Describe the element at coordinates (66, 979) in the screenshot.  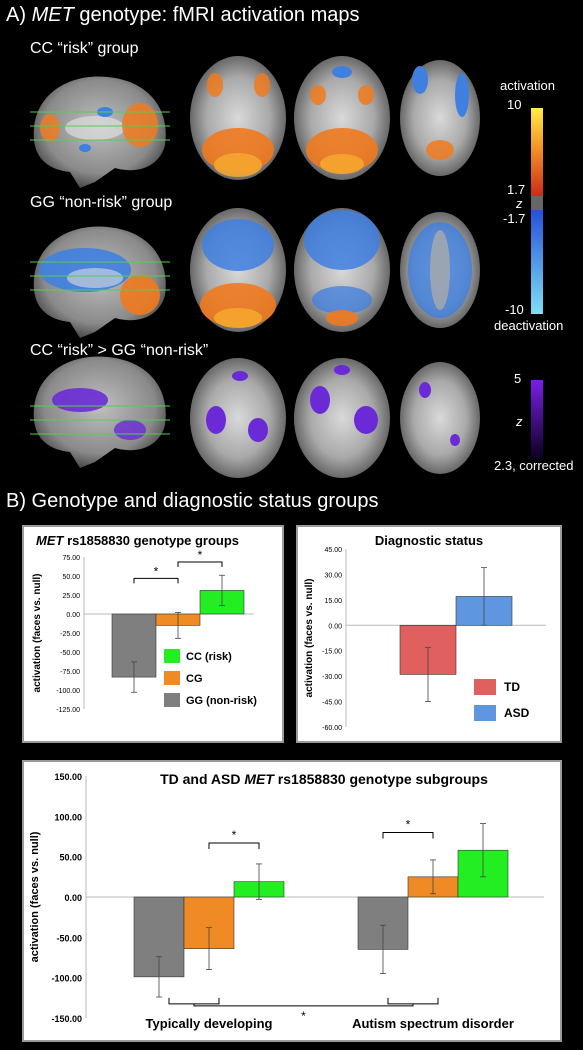
I see `chart3-ytick-label: -100.00` at that location.